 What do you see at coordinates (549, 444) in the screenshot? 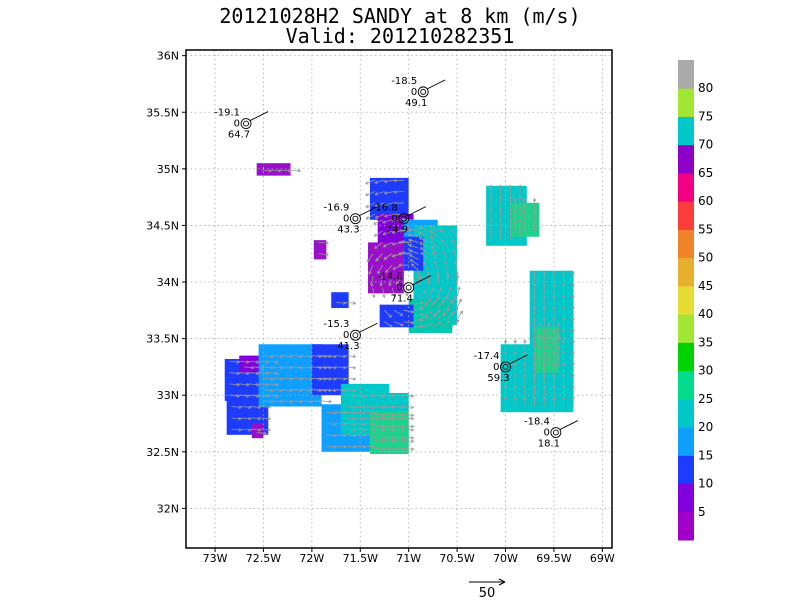
I see `station-value: 18.1` at bounding box center [549, 444].